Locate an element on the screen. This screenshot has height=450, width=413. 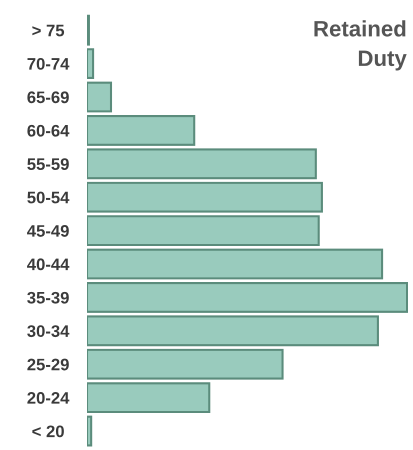
y-tick-label: > 75 is located at coordinates (48, 30).